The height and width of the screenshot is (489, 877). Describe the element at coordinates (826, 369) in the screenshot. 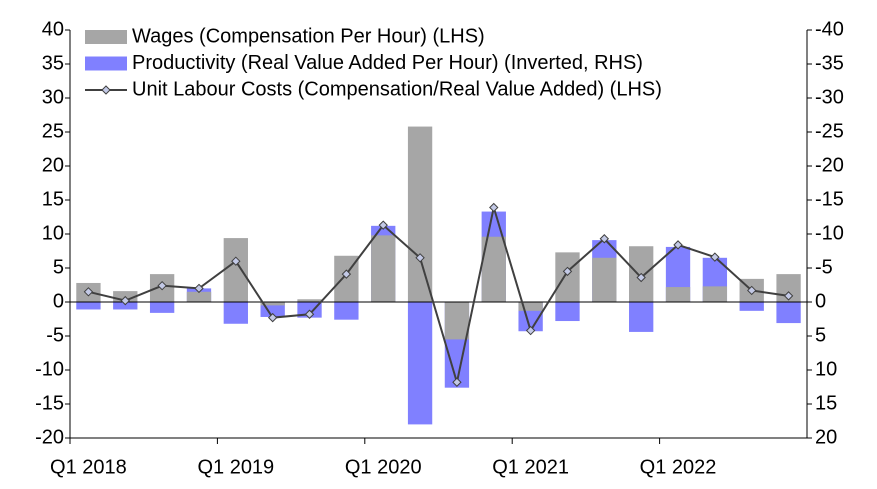

I see `y2-tick-label: 10` at that location.